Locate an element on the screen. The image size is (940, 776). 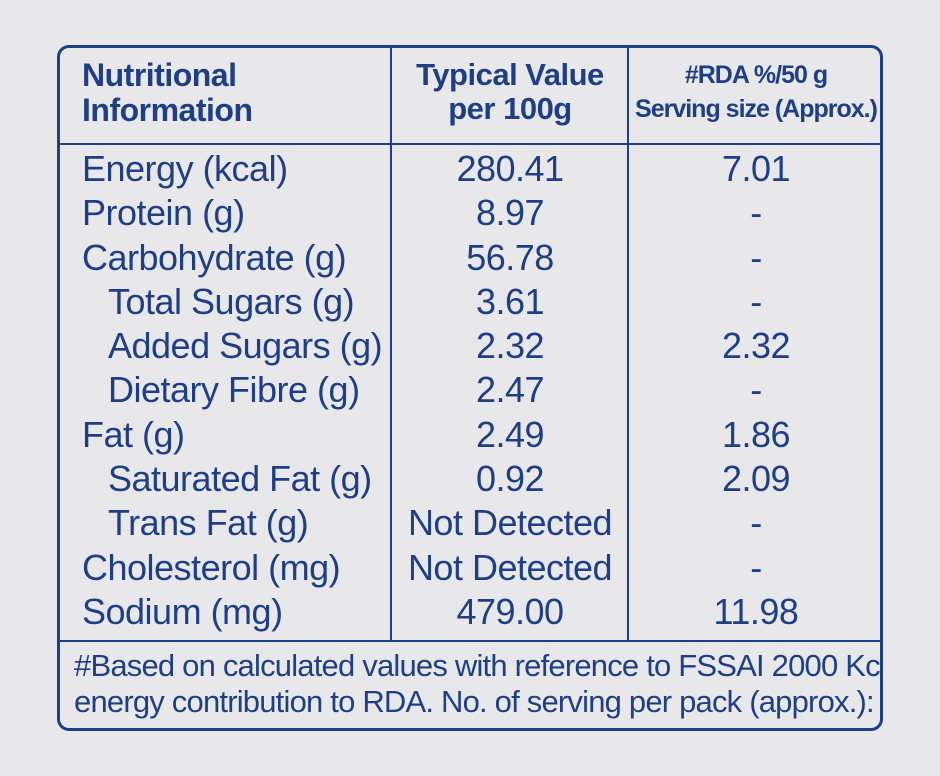
footnote-divider is located at coordinates (470, 641).